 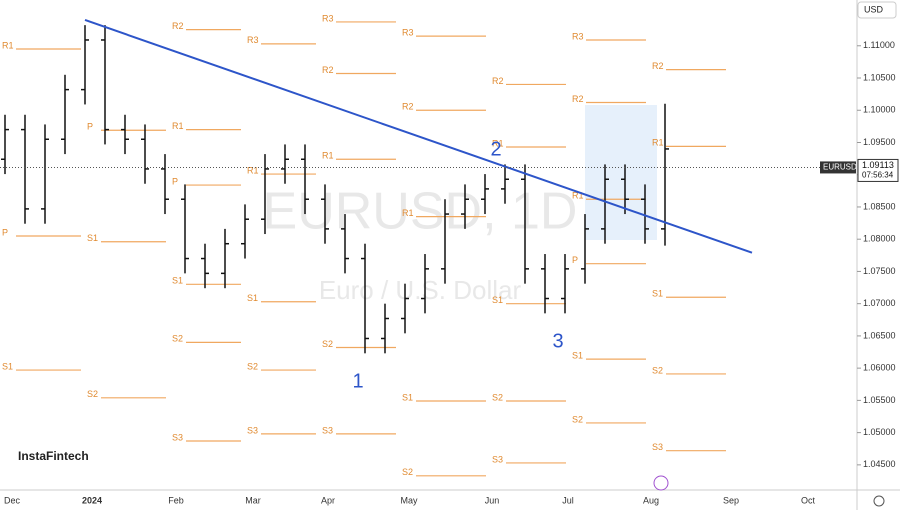 What do you see at coordinates (253, 500) in the screenshot?
I see `x-tick-label: Mar` at bounding box center [253, 500].